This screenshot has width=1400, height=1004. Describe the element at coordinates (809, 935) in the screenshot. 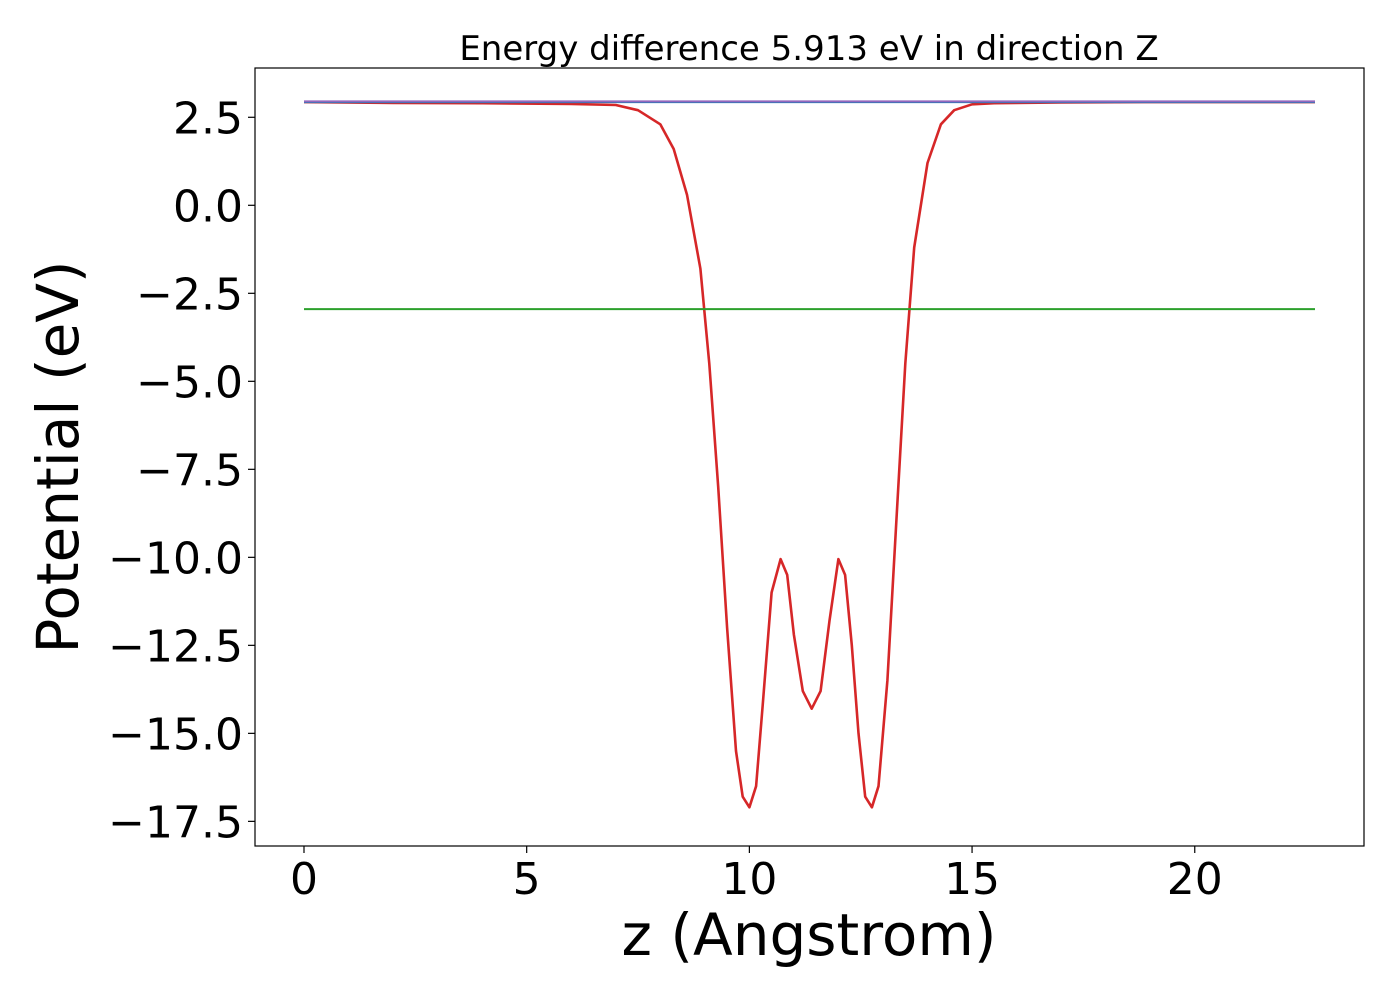

I see `x-axis-label: z (Angstrom)` at that location.